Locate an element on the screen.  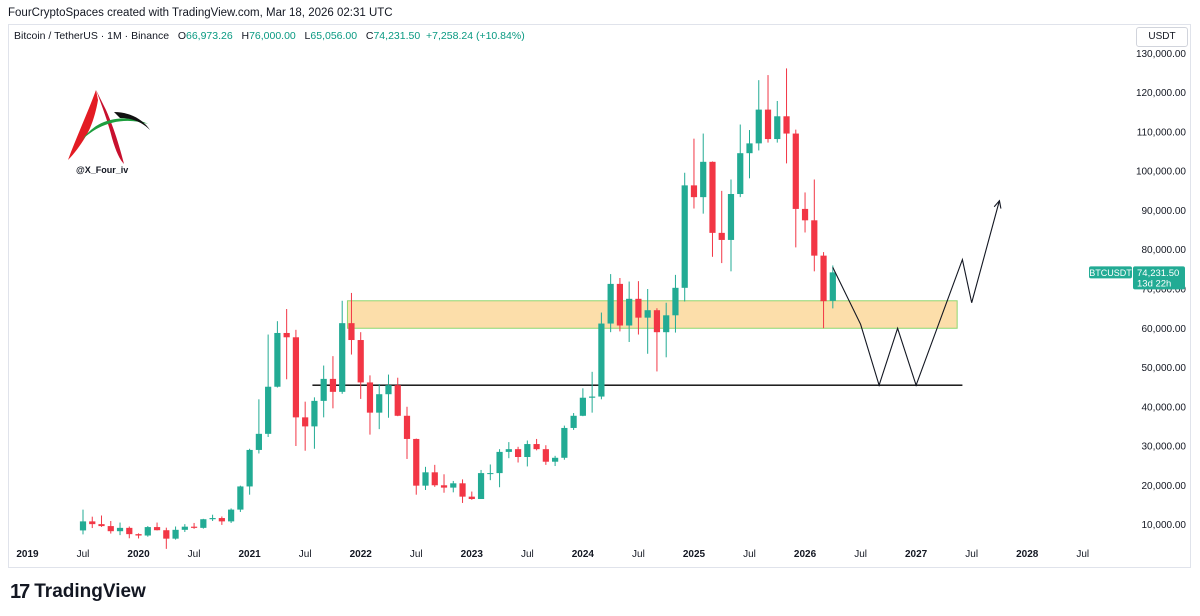
legend-change: +7,258.24 (+10.84%) is located at coordinates (475, 36).